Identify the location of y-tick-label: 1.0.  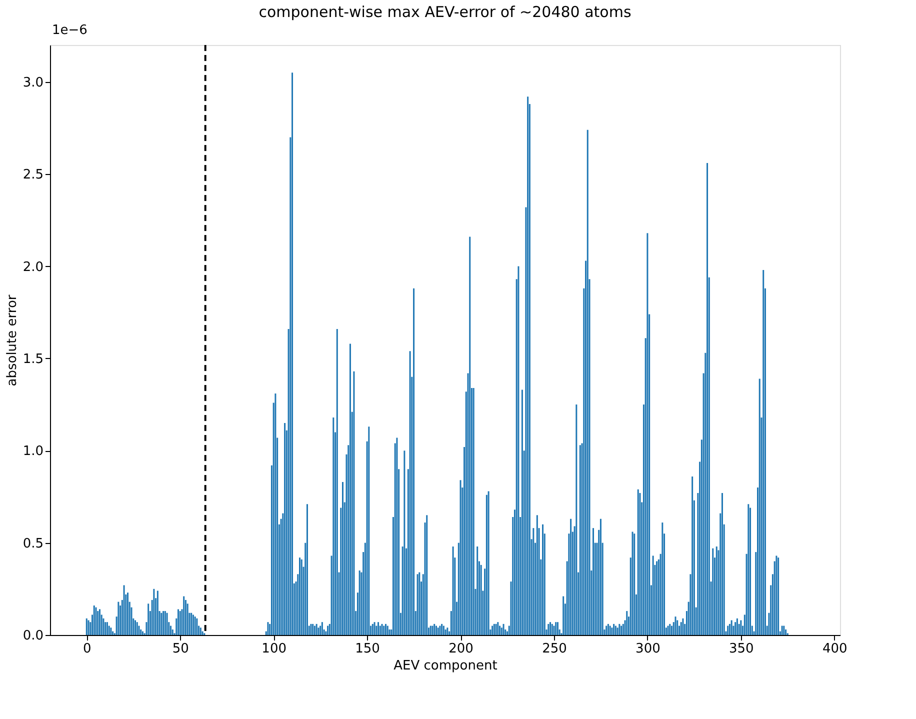
(33, 452).